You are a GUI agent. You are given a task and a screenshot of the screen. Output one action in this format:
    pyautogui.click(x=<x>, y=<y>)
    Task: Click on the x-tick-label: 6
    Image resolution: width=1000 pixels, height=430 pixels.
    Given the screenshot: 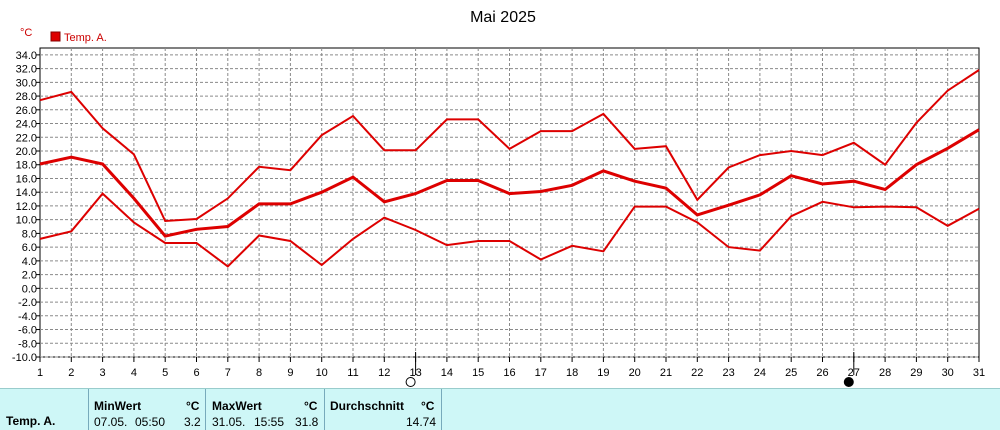 What is the action you would take?
    pyautogui.click(x=196, y=373)
    